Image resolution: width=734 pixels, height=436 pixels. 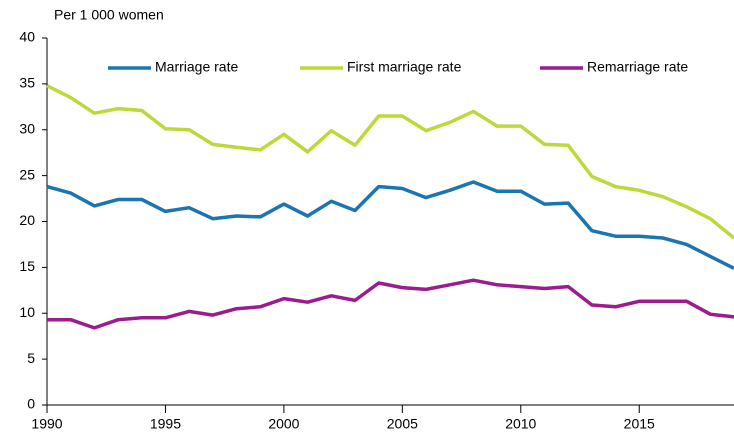 What do you see at coordinates (196, 67) in the screenshot?
I see `legend-label: Marriage rate` at bounding box center [196, 67].